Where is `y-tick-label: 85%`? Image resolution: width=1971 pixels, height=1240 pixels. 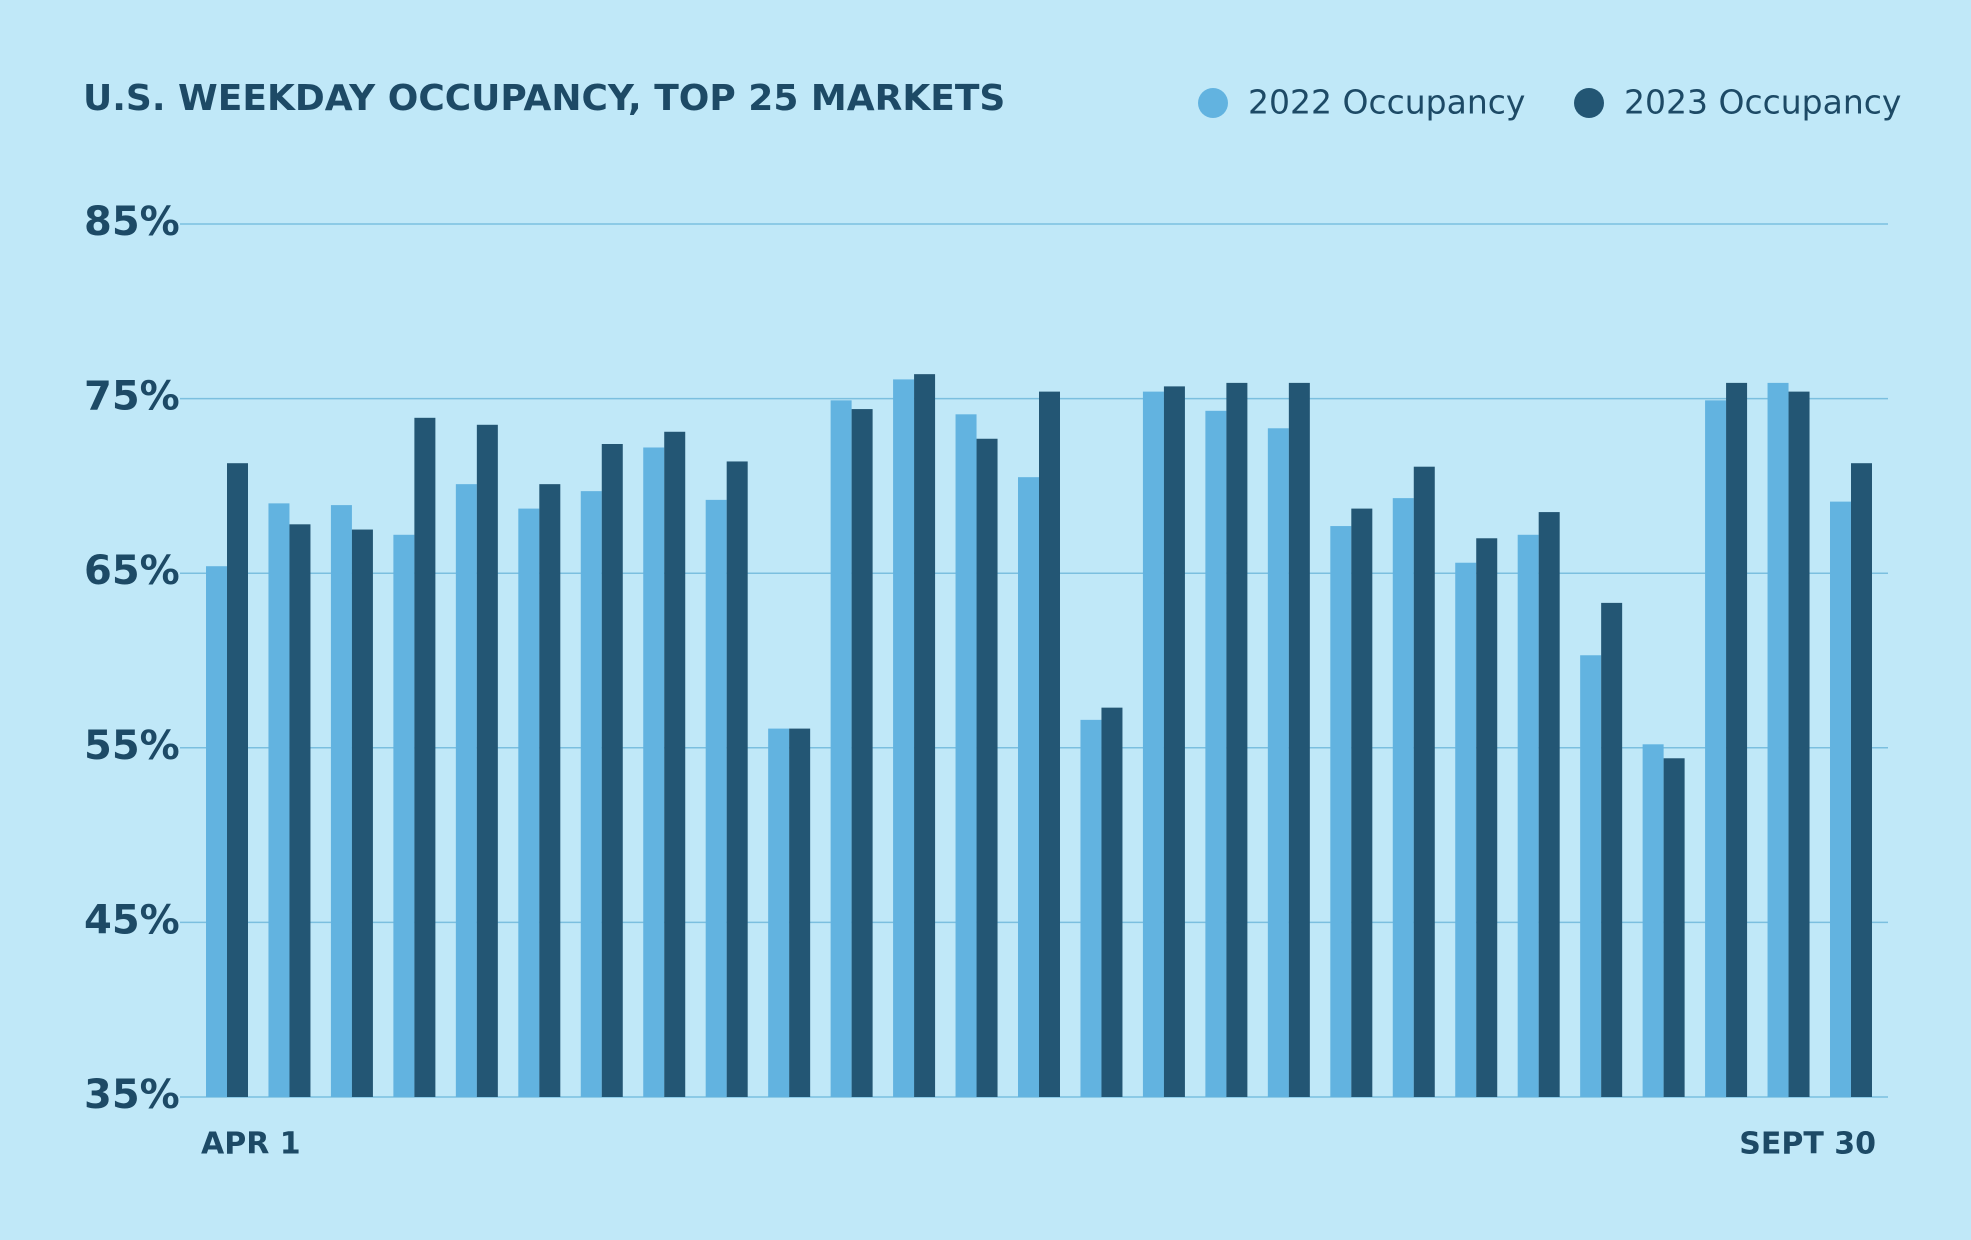
y-tick-label: 85% is located at coordinates (132, 222).